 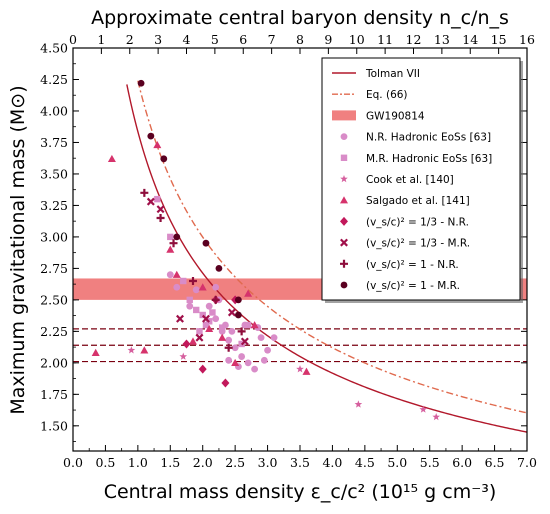 What do you see at coordinates (54, 79) in the screenshot?
I see `y-tick-label: 4.25` at bounding box center [54, 79].